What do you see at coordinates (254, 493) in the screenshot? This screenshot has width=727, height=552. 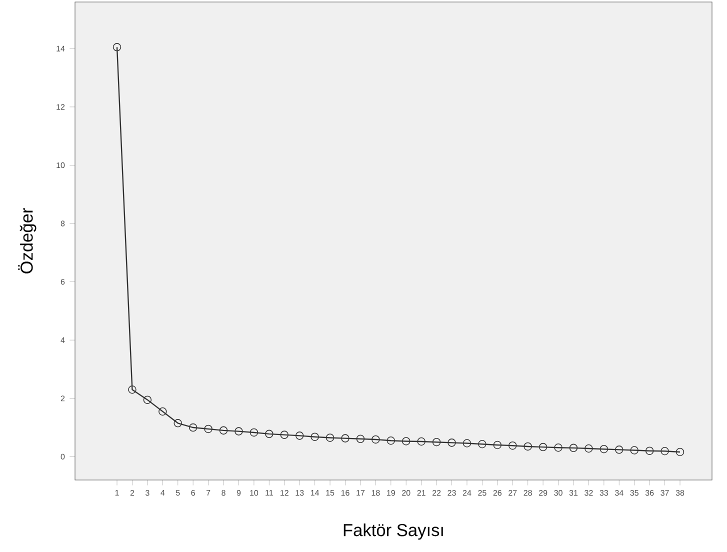 I see `x-tick-label: 10` at bounding box center [254, 493].